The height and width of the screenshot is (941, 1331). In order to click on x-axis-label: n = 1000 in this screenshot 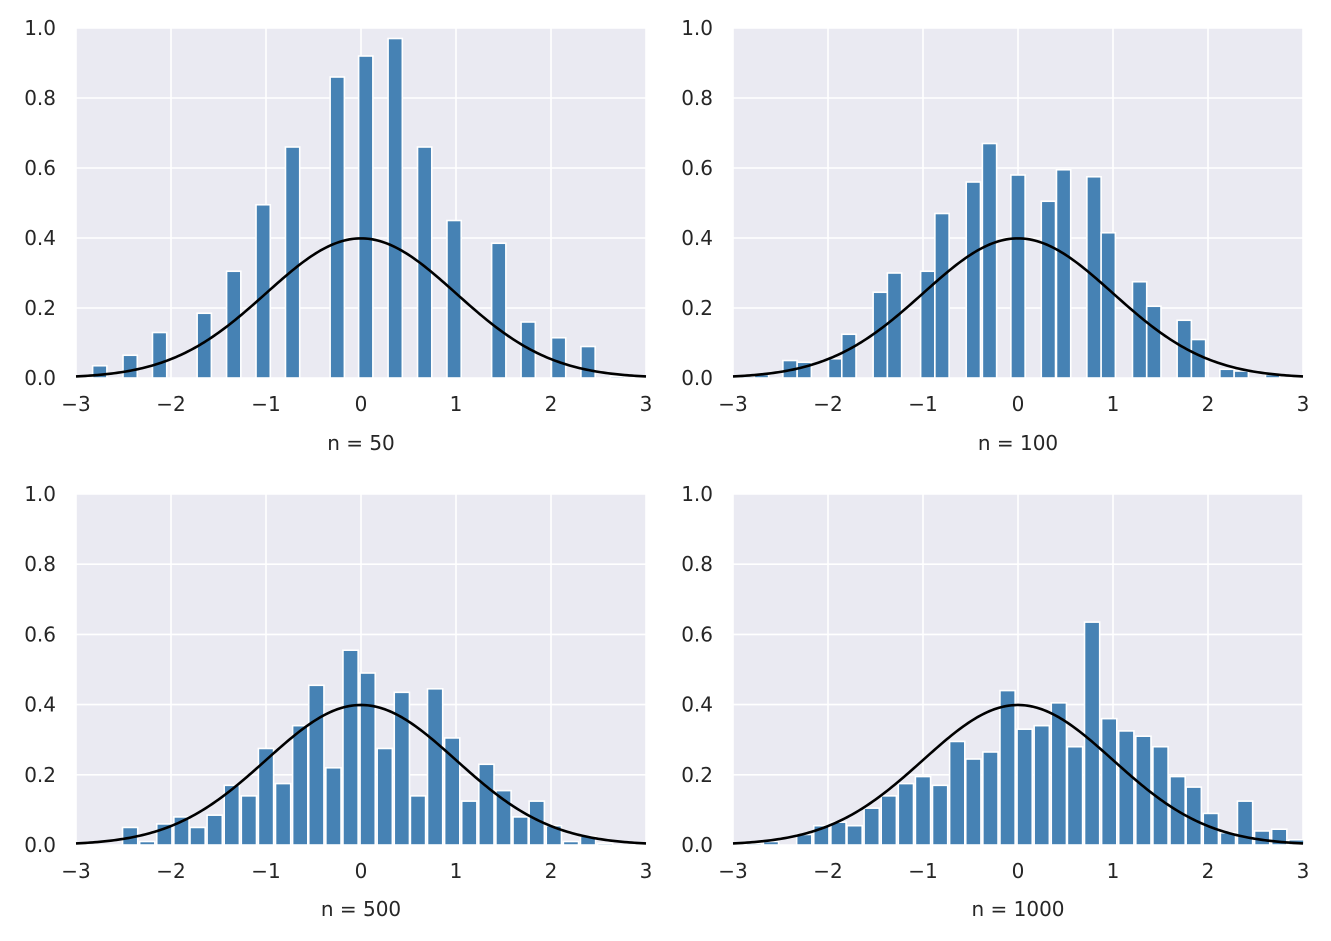, I will do `click(1017, 909)`.